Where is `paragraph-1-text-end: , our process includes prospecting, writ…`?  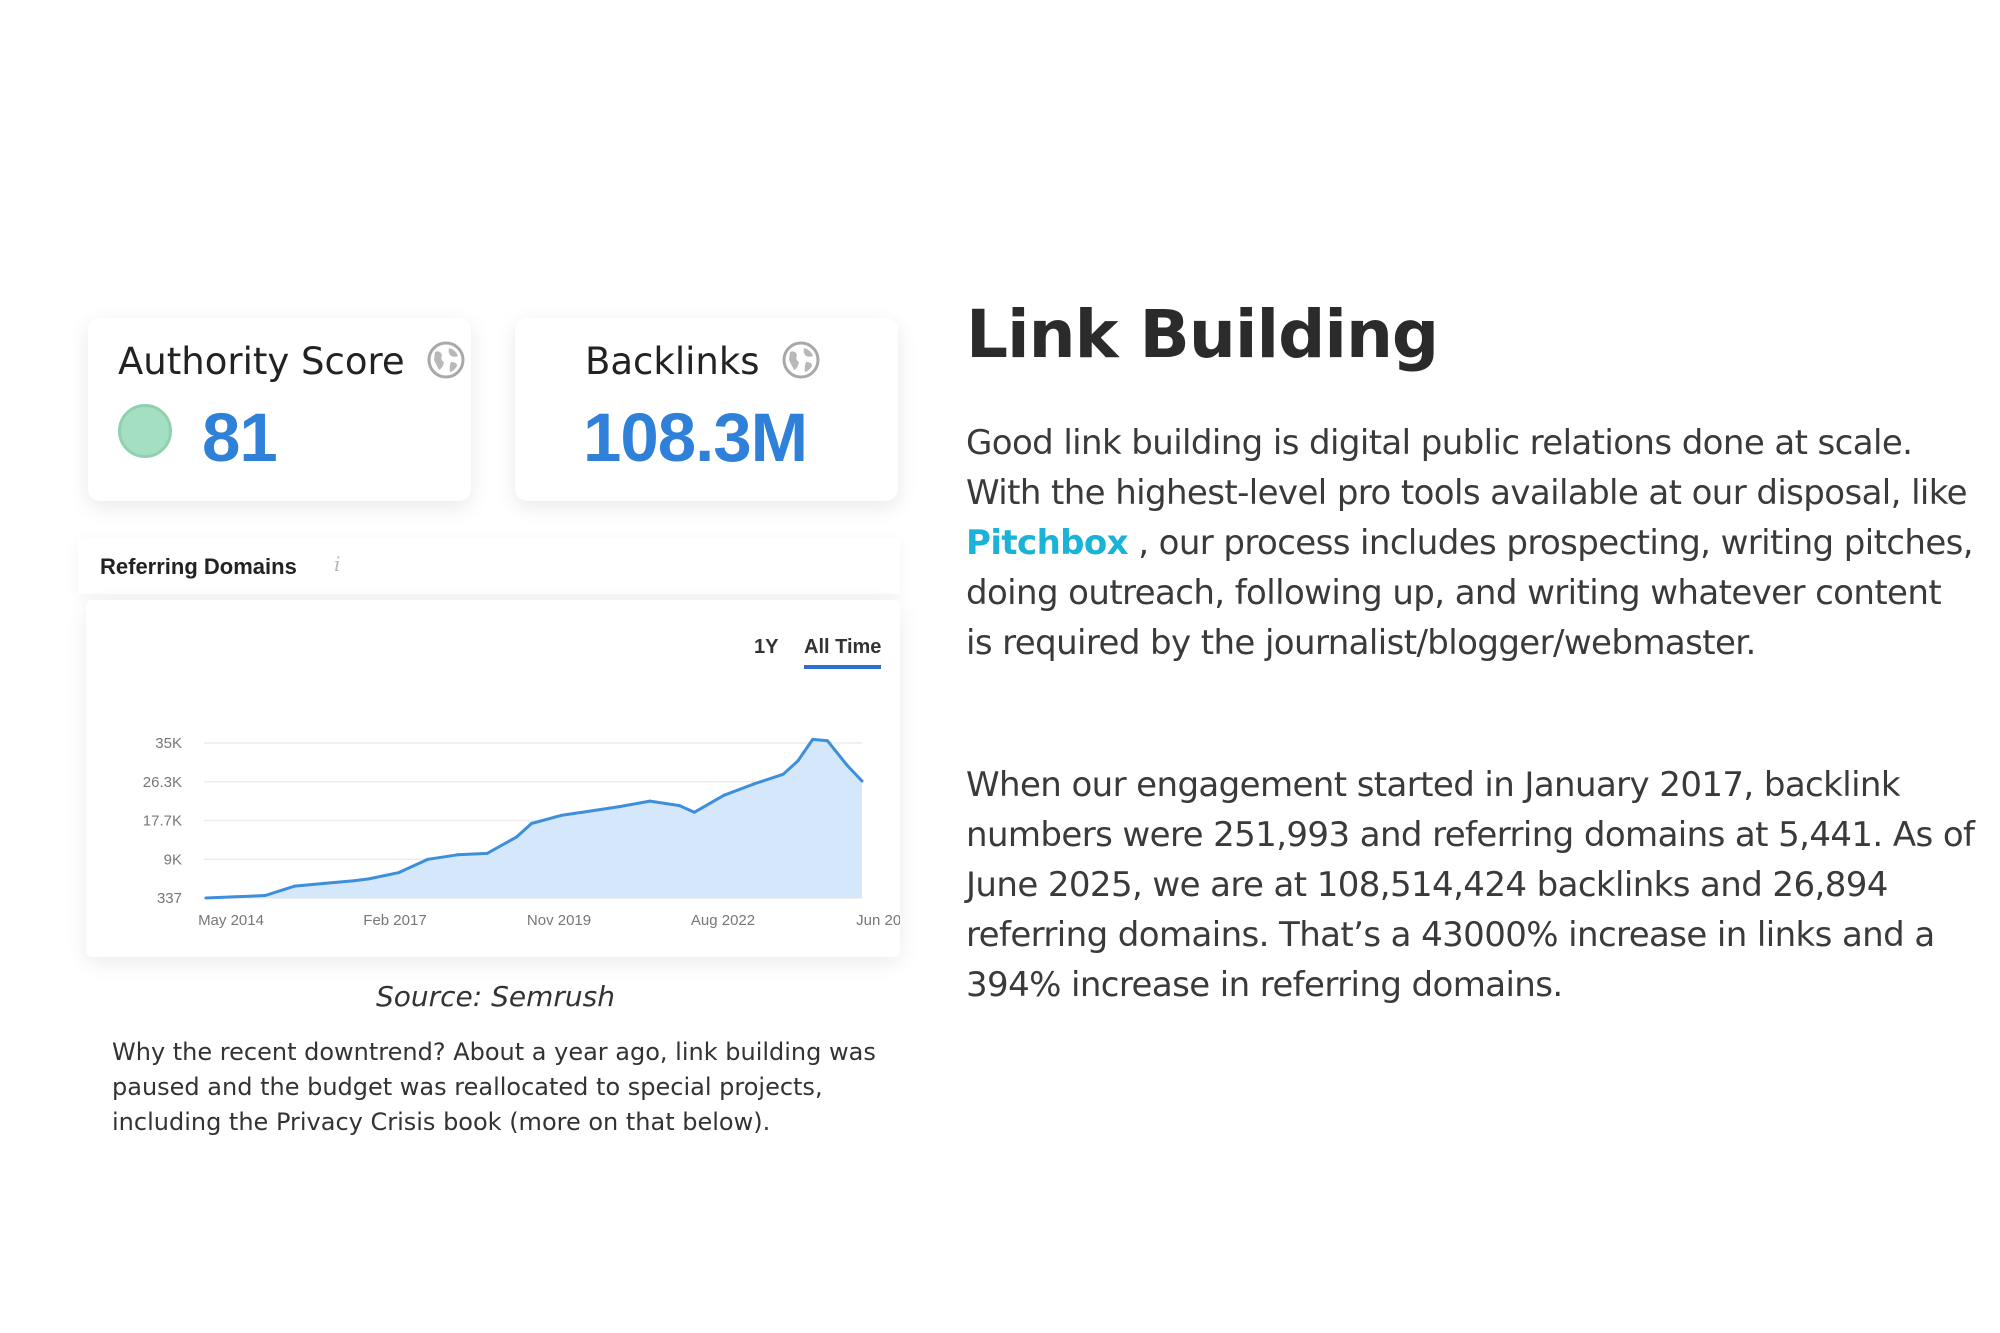 paragraph-1-text-end: , our process includes prospecting, writ… is located at coordinates (1470, 593).